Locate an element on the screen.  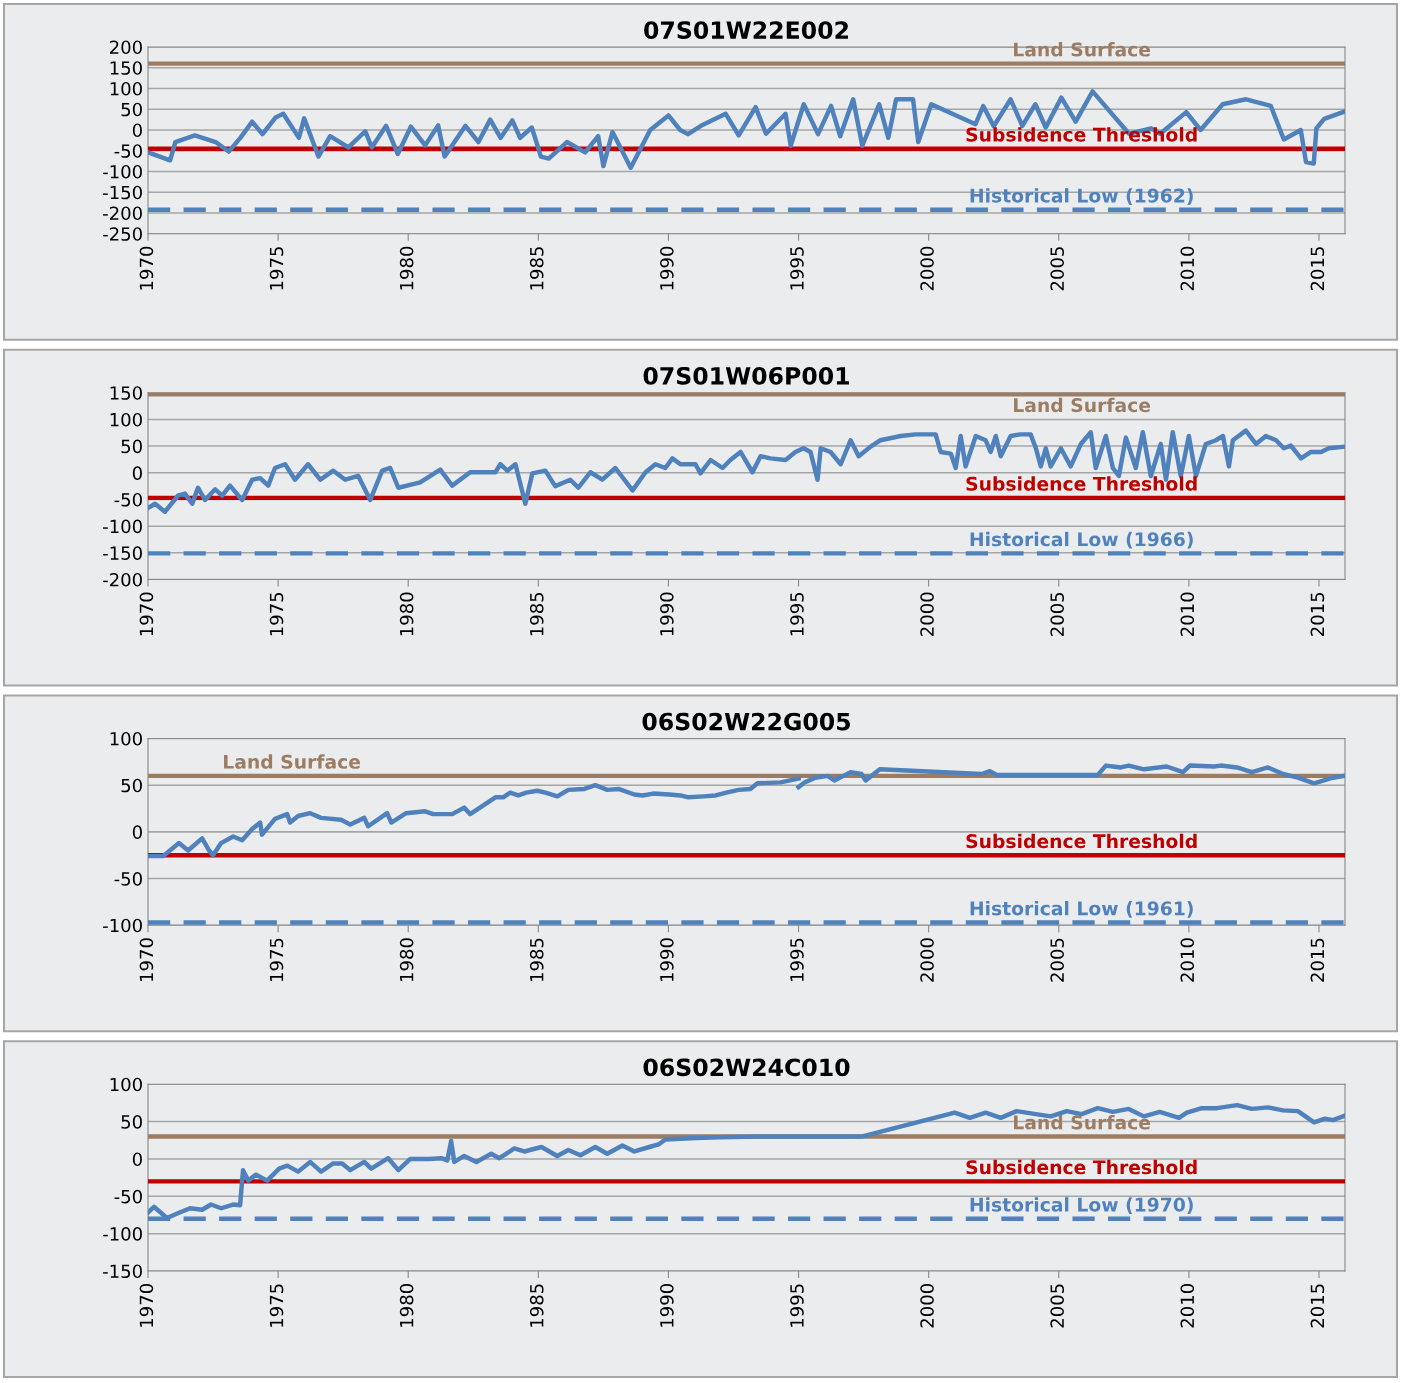
y-tick-label: 200 is located at coordinates (126, 47).